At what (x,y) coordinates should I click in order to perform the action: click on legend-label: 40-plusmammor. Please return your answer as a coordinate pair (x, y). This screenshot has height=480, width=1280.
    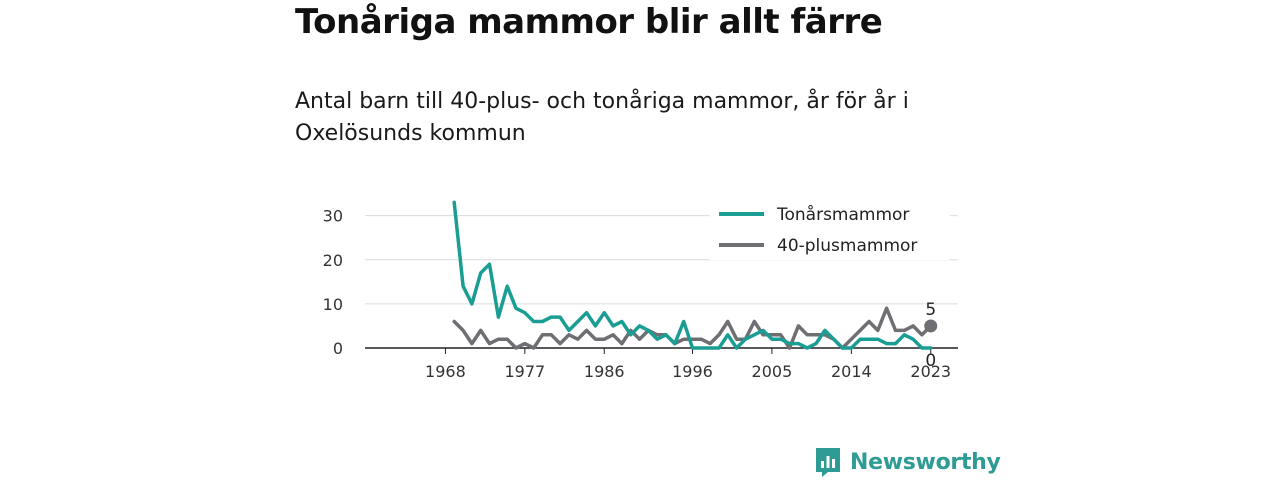
    Looking at the image, I should click on (847, 246).